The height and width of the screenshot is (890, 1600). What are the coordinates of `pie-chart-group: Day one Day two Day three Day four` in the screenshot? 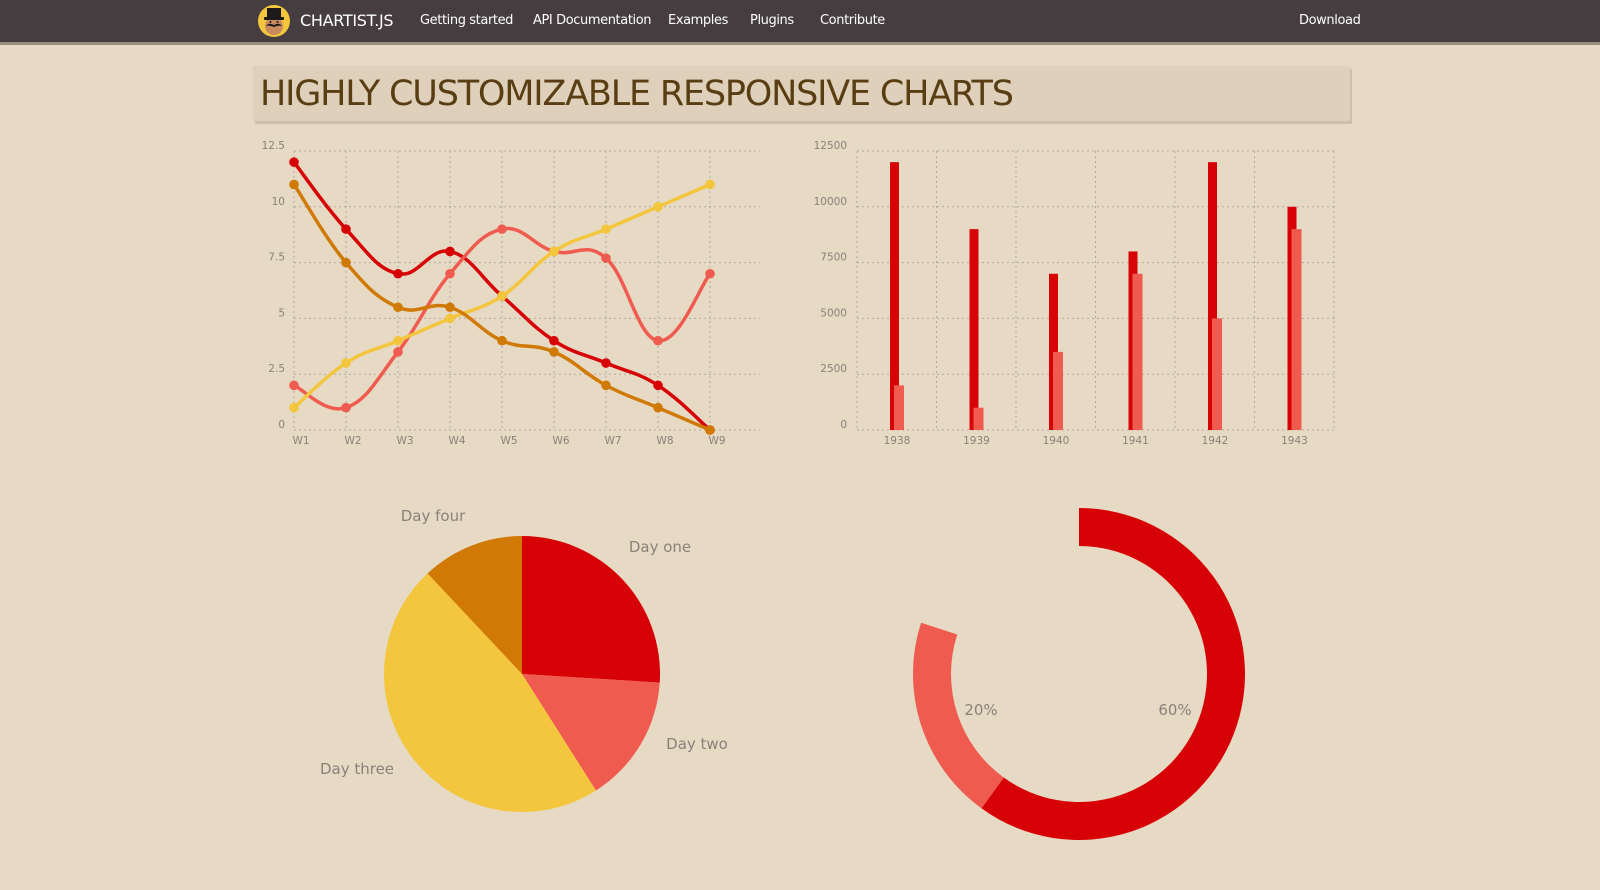 It's located at (524, 659).